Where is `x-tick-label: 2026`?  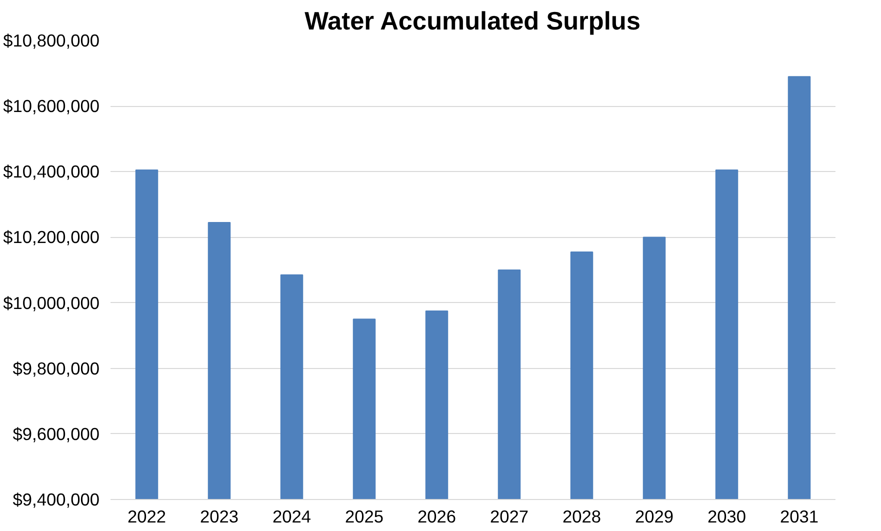 x-tick-label: 2026 is located at coordinates (436, 516).